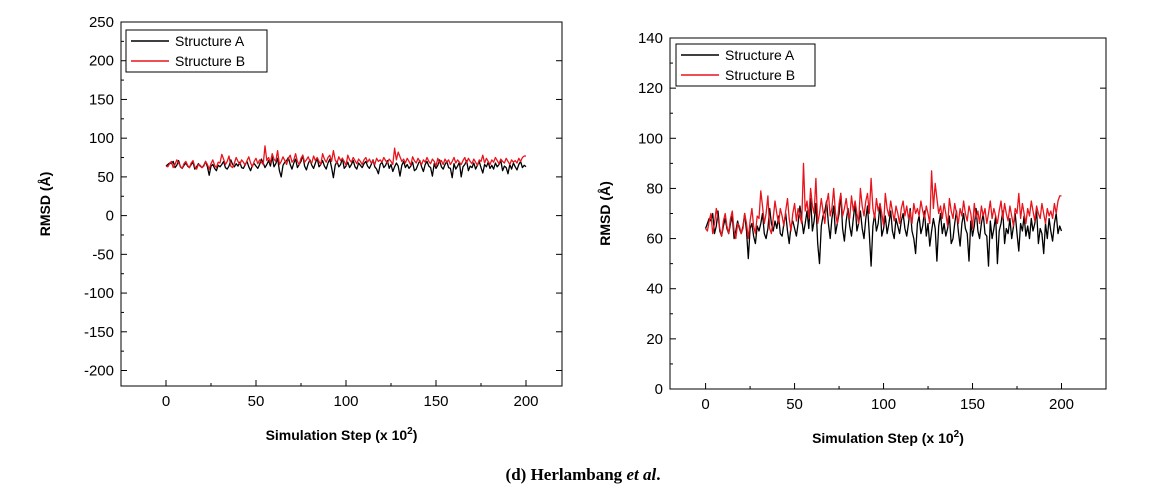 This screenshot has width=1166, height=500. Describe the element at coordinates (101, 61) in the screenshot. I see `y-tick-label: 200` at that location.